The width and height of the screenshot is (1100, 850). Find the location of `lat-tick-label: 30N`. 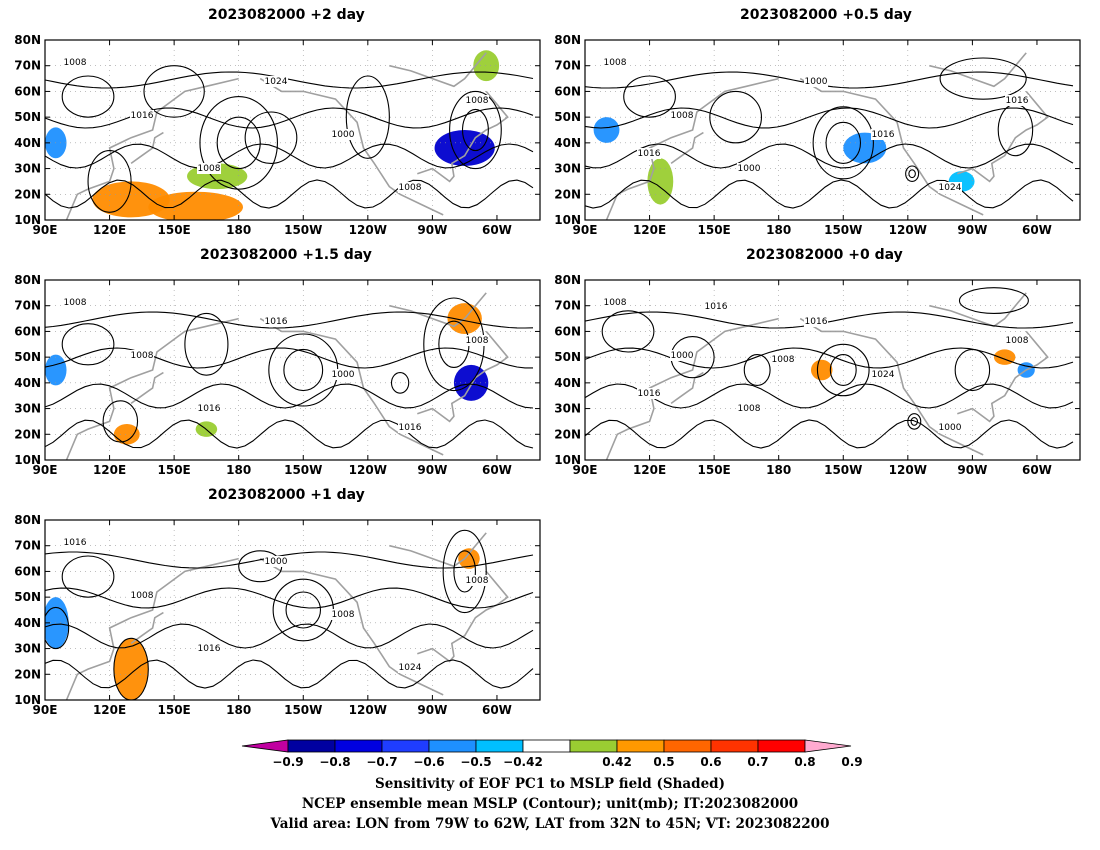

lat-tick-label: 30N is located at coordinates (567, 409).